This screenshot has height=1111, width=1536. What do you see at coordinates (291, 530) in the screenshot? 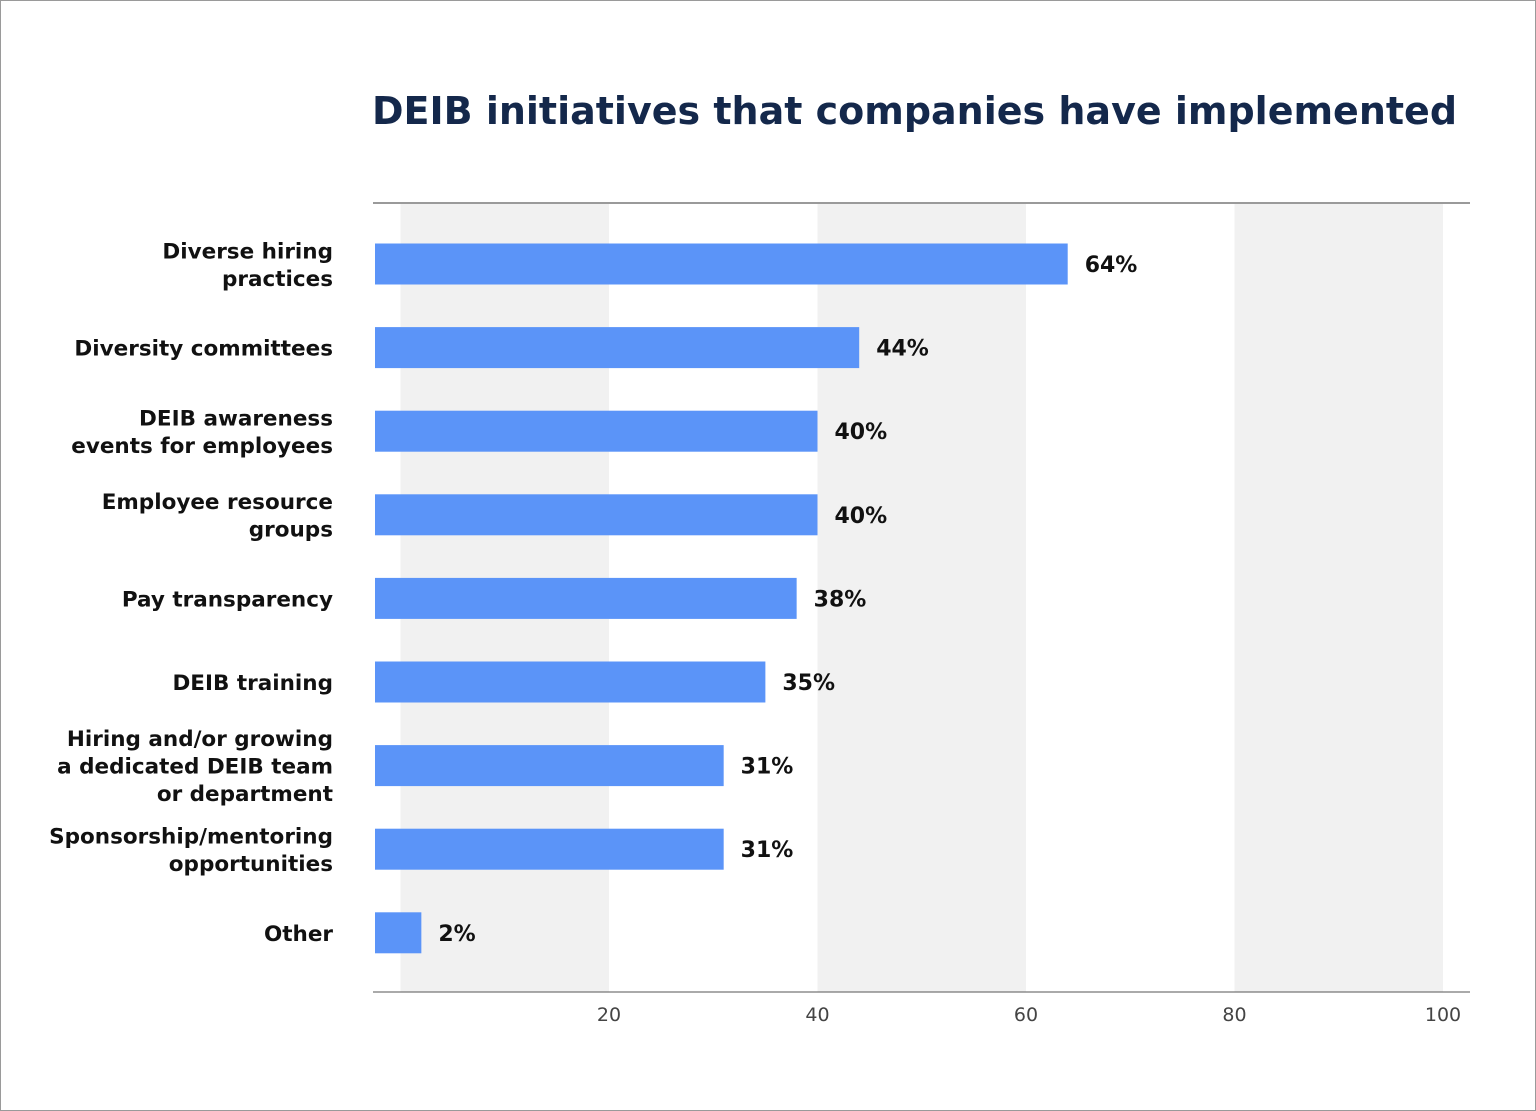
I see `category-label-line: groups` at bounding box center [291, 530].